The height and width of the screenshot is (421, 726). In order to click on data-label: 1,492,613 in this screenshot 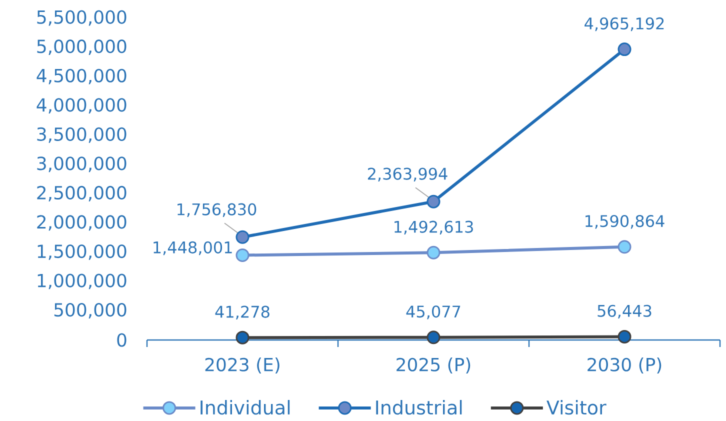, I will do `click(433, 227)`.